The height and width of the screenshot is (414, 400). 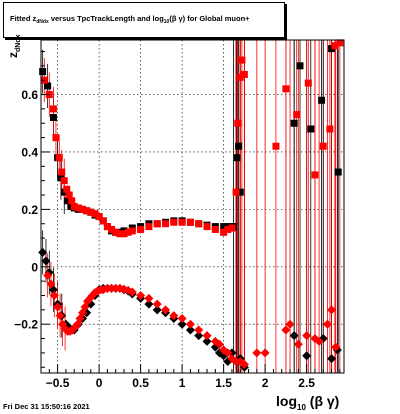 What do you see at coordinates (26, 325) in the screenshot?
I see `y-tick-label: −0.2` at bounding box center [26, 325].